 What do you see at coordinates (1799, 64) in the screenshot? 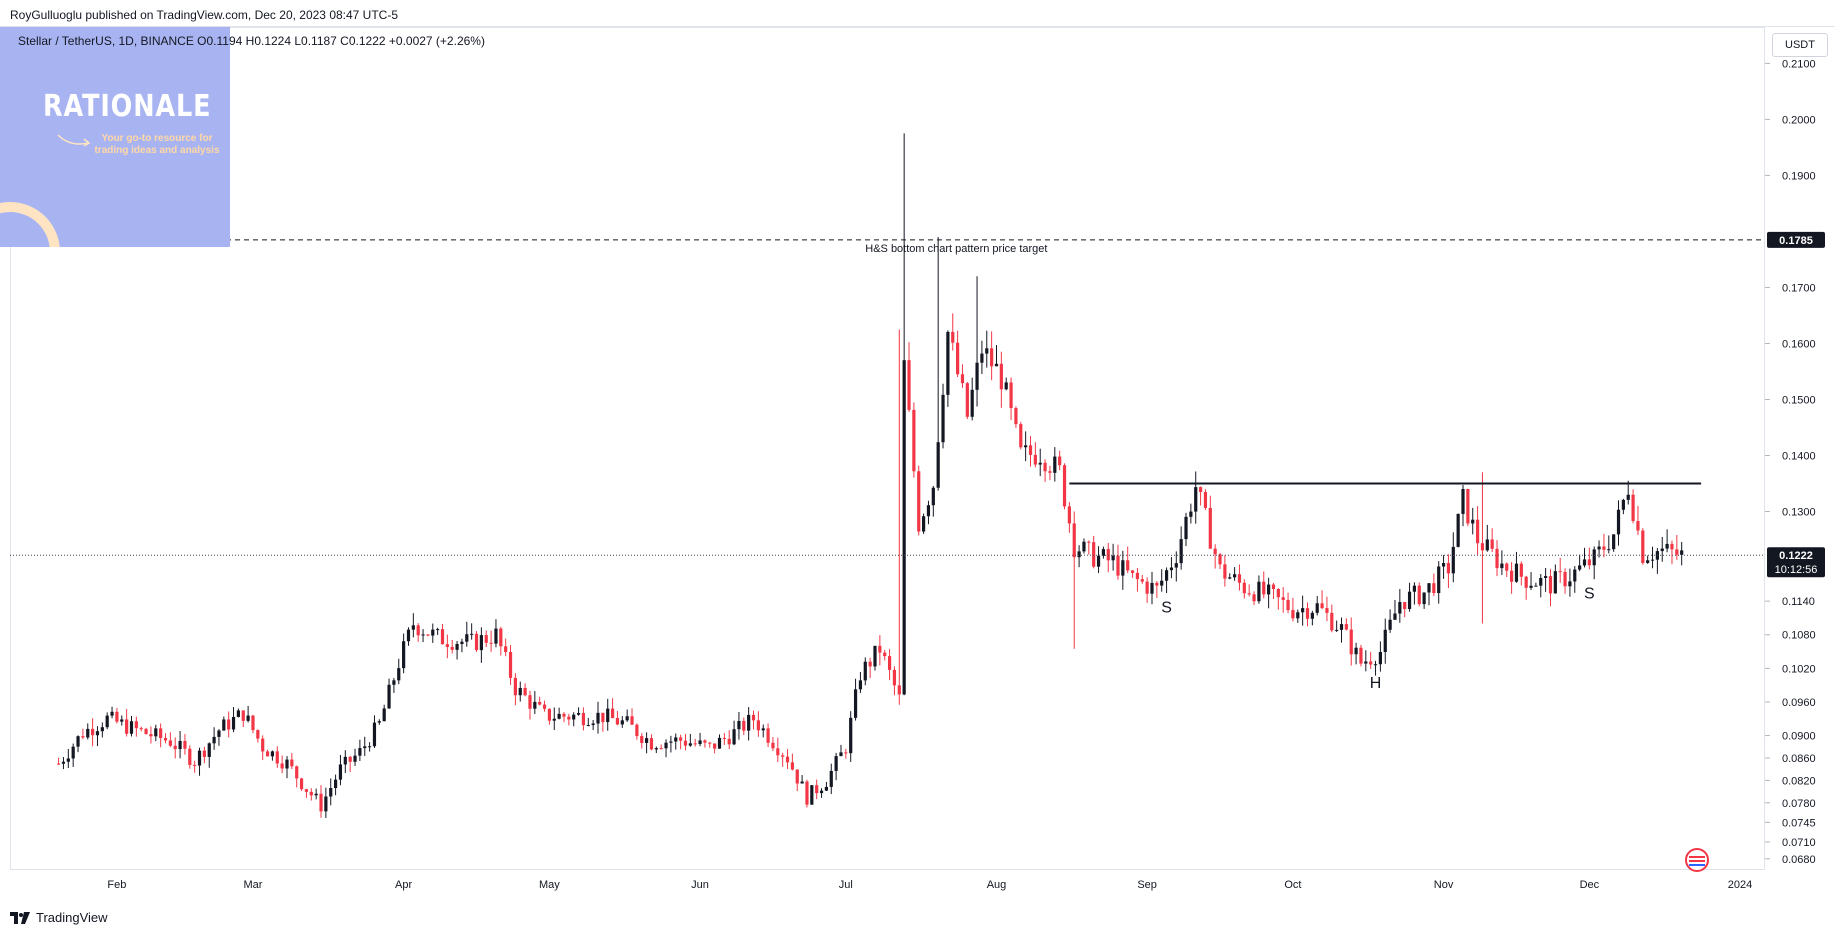
I see `y-tick-label: 0.2100` at bounding box center [1799, 64].